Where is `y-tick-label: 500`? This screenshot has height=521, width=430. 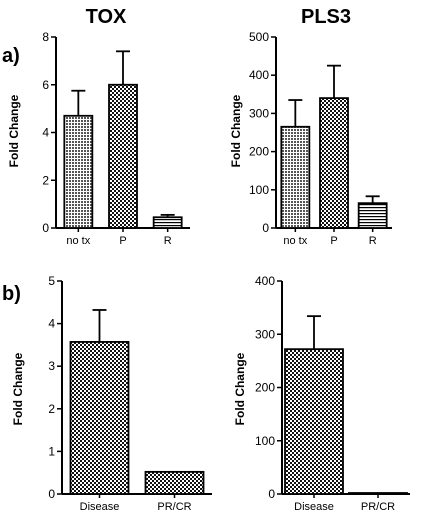
y-tick-label: 500 is located at coordinates (259, 37).